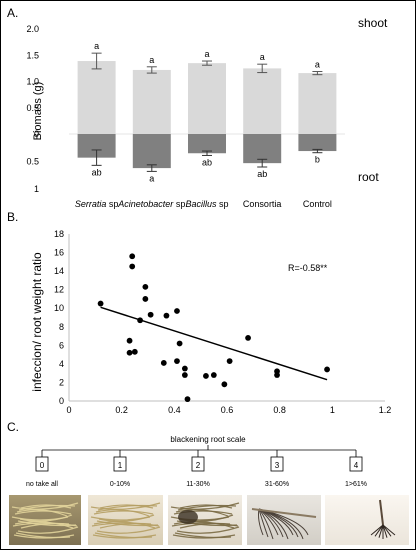 Image resolution: width=416 pixels, height=550 pixels. What do you see at coordinates (13, 427) in the screenshot?
I see `panel-c-label: C.` at bounding box center [13, 427].